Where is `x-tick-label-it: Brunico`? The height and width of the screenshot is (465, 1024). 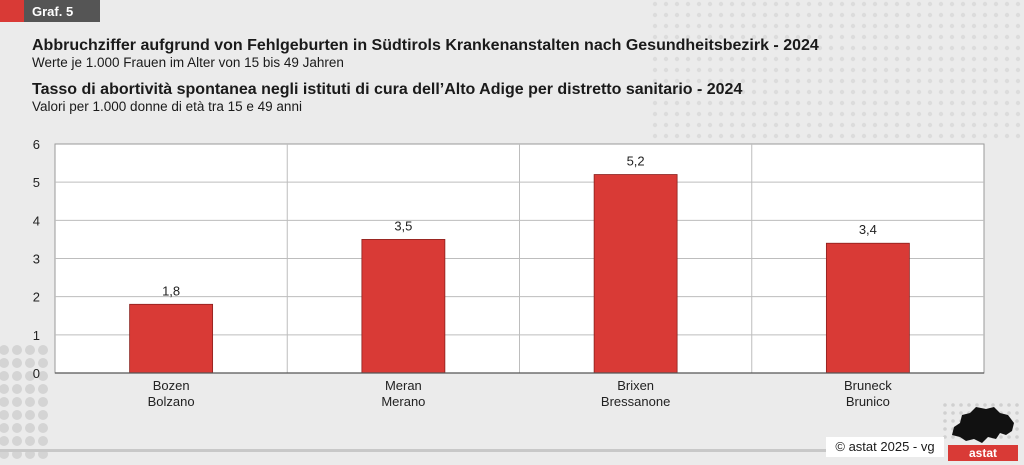
x-tick-label-it: Brunico is located at coordinates (868, 401).